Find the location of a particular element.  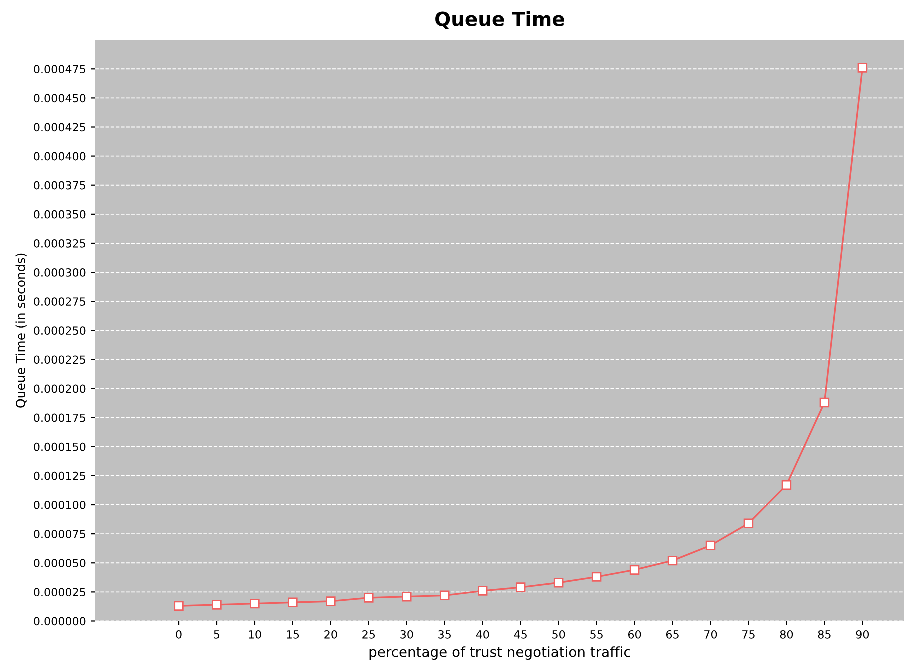

x-tick-label: 45 is located at coordinates (520, 634).